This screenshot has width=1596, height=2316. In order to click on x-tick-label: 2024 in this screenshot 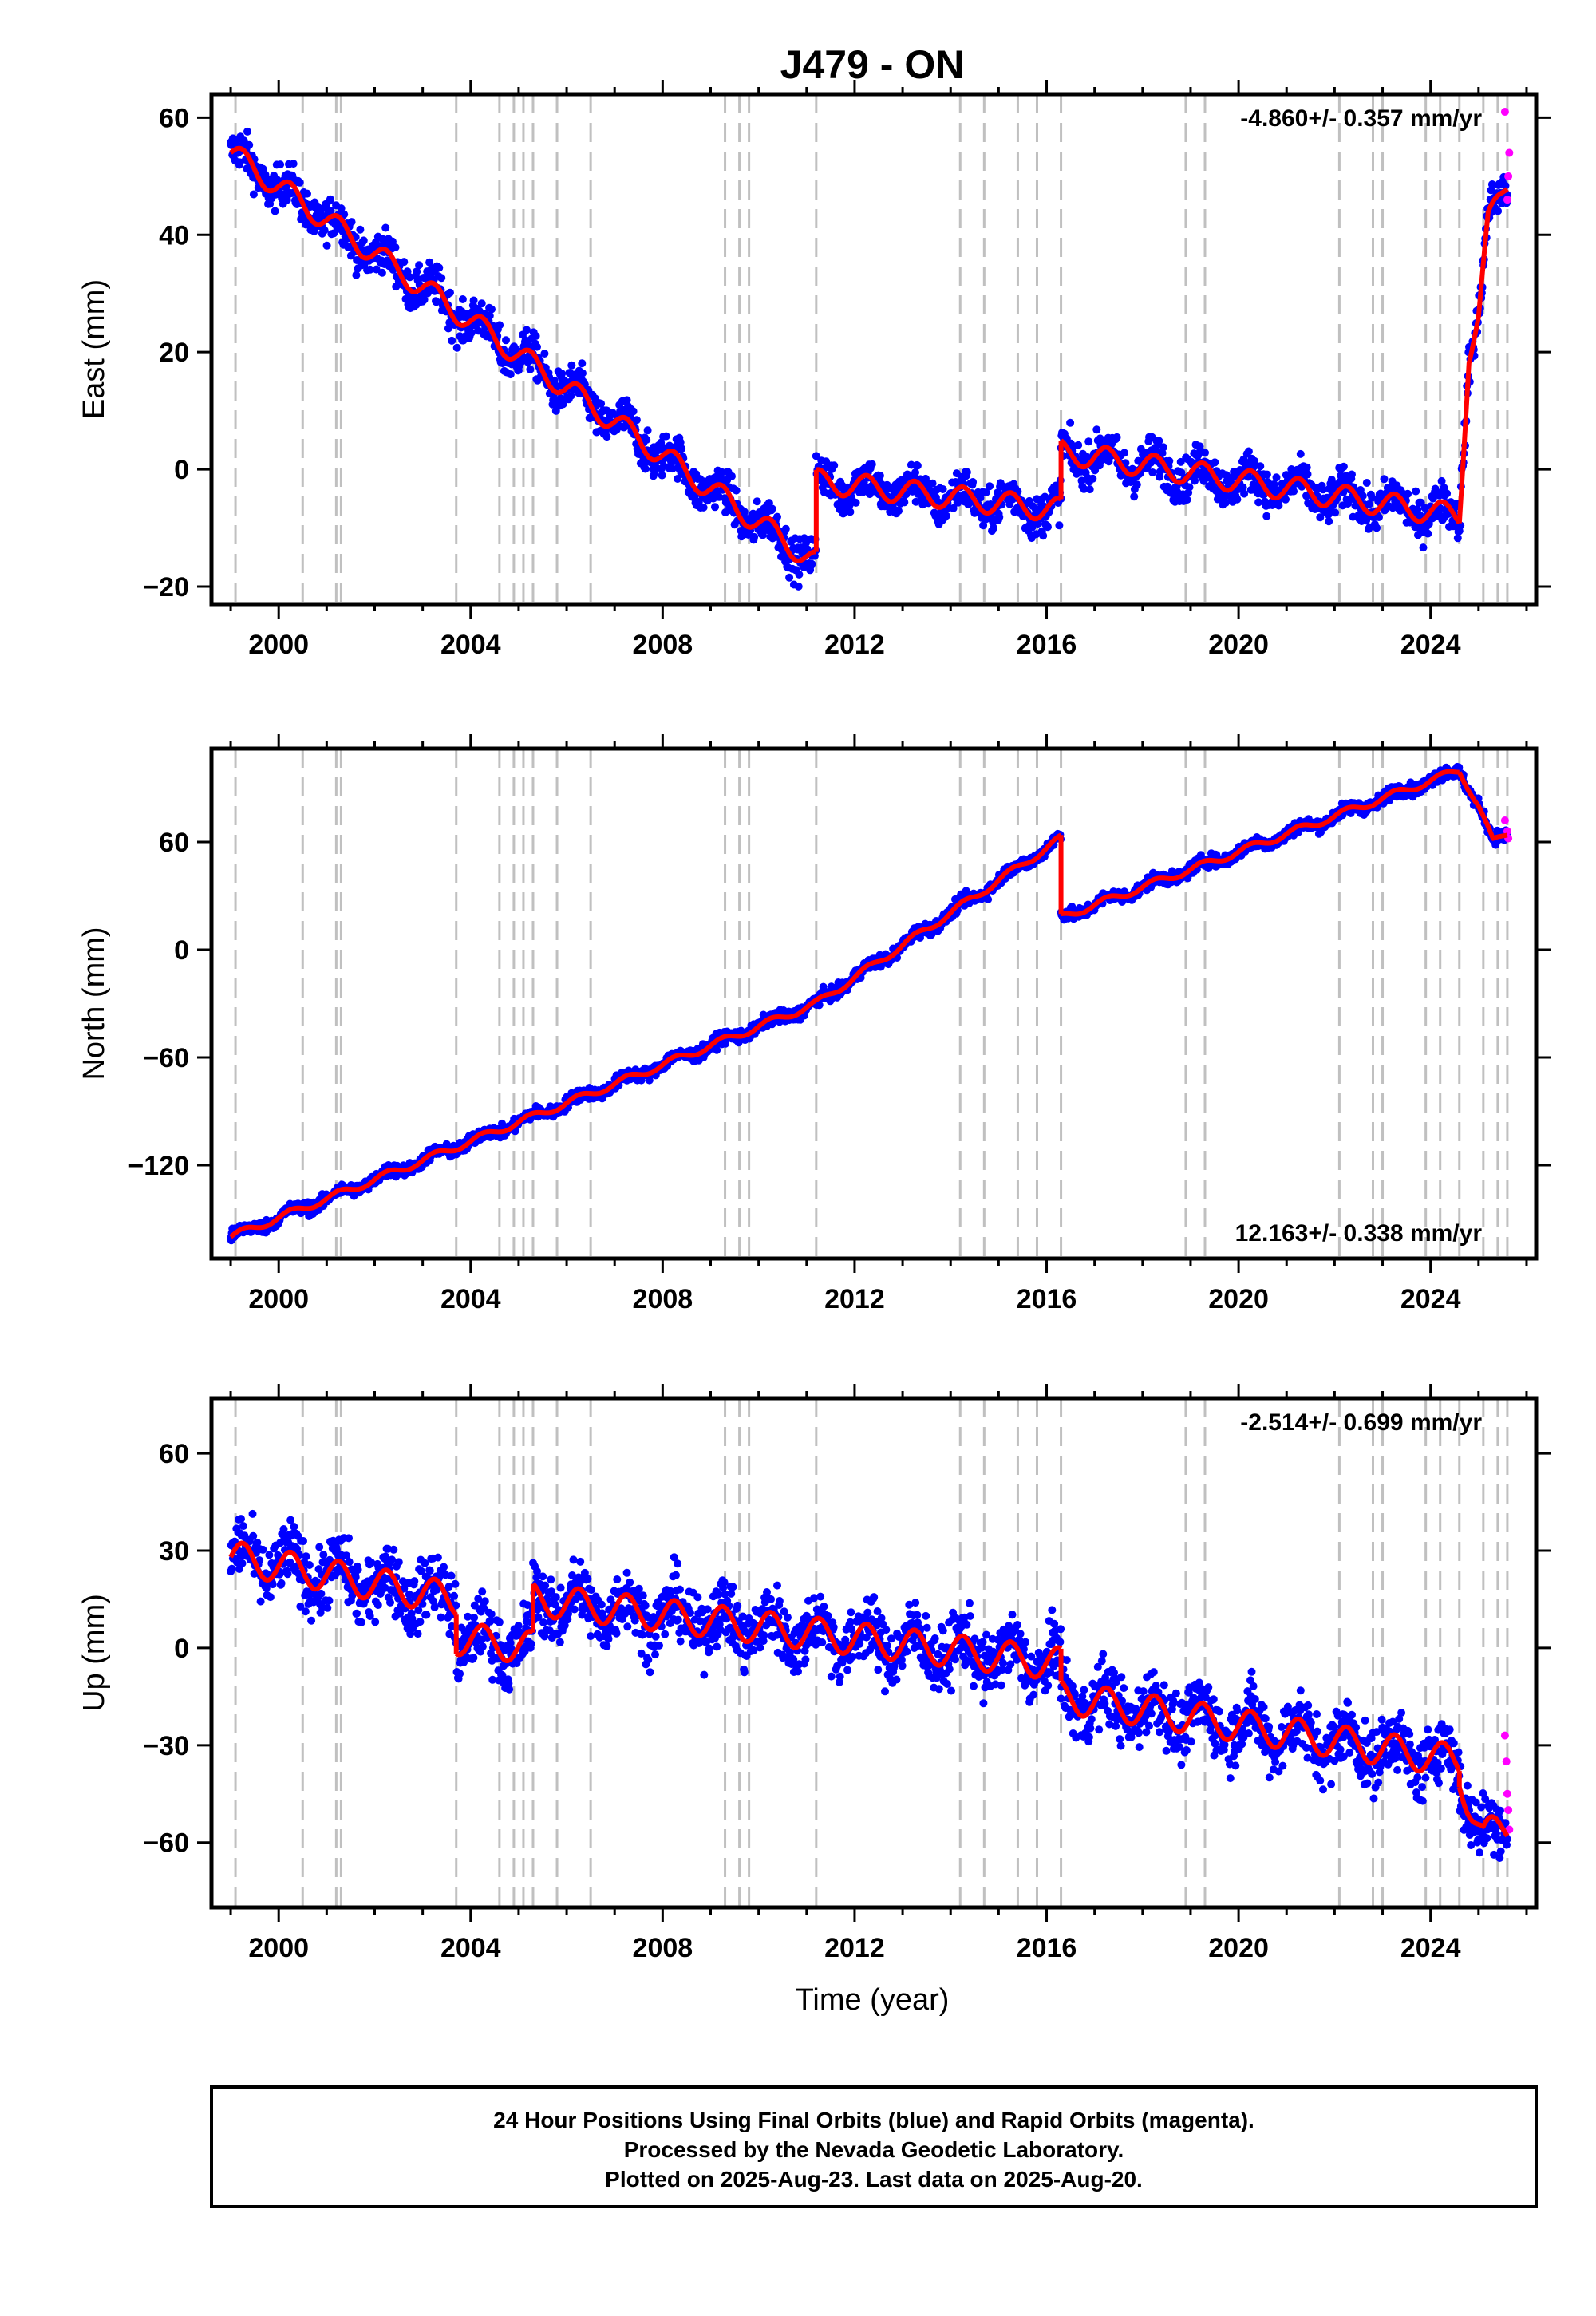, I will do `click(1430, 645)`.